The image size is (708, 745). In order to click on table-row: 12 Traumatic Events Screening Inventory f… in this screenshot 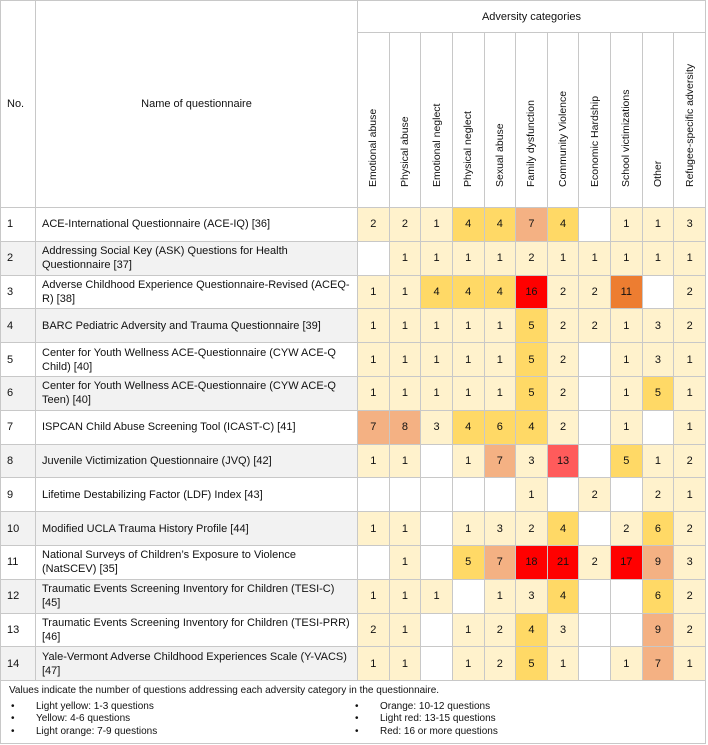, I will do `click(353, 596)`.